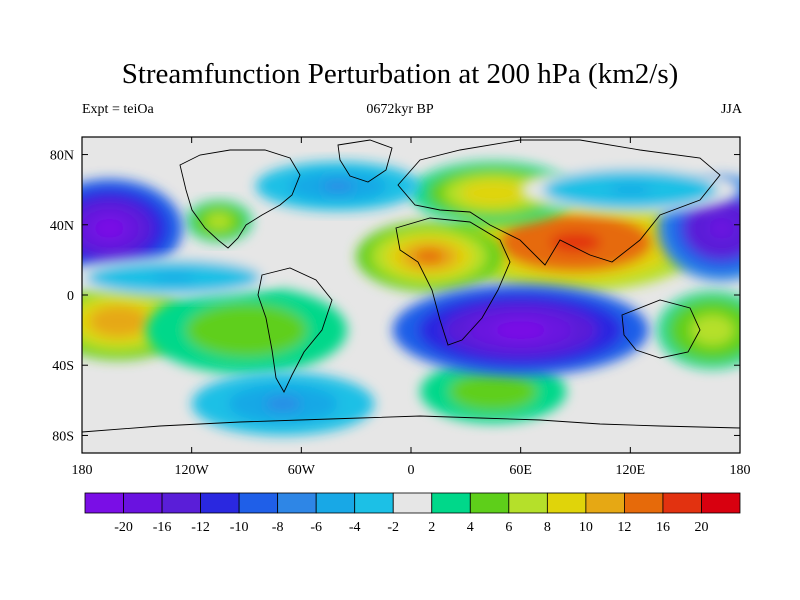  Describe the element at coordinates (663, 527) in the screenshot. I see `colorbar-label: 16` at that location.